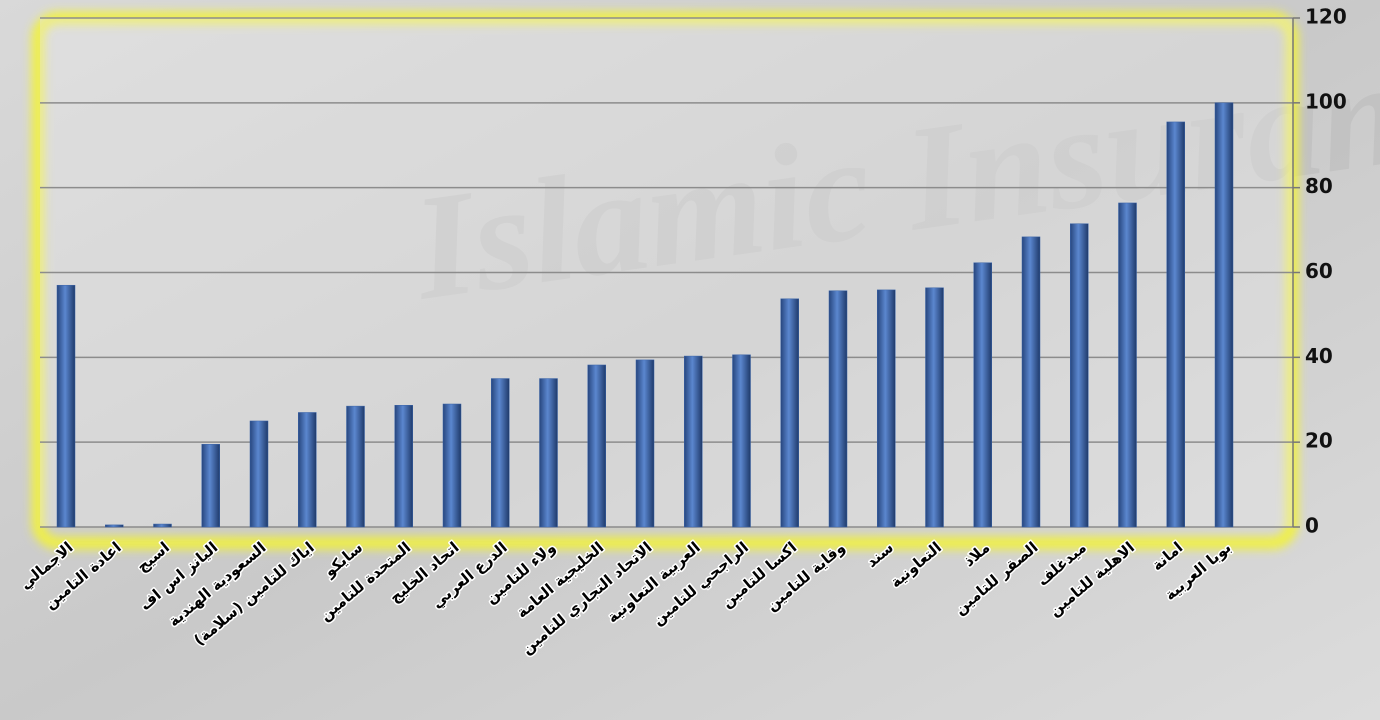 The width and height of the screenshot is (1380, 720). I want to click on y-tick-label: 0, so click(1312, 526).